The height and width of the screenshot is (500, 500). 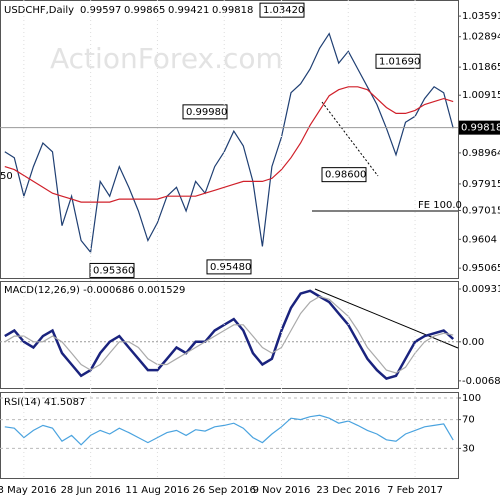 I want to click on y-tick-label: 0.98964, so click(x=481, y=153).